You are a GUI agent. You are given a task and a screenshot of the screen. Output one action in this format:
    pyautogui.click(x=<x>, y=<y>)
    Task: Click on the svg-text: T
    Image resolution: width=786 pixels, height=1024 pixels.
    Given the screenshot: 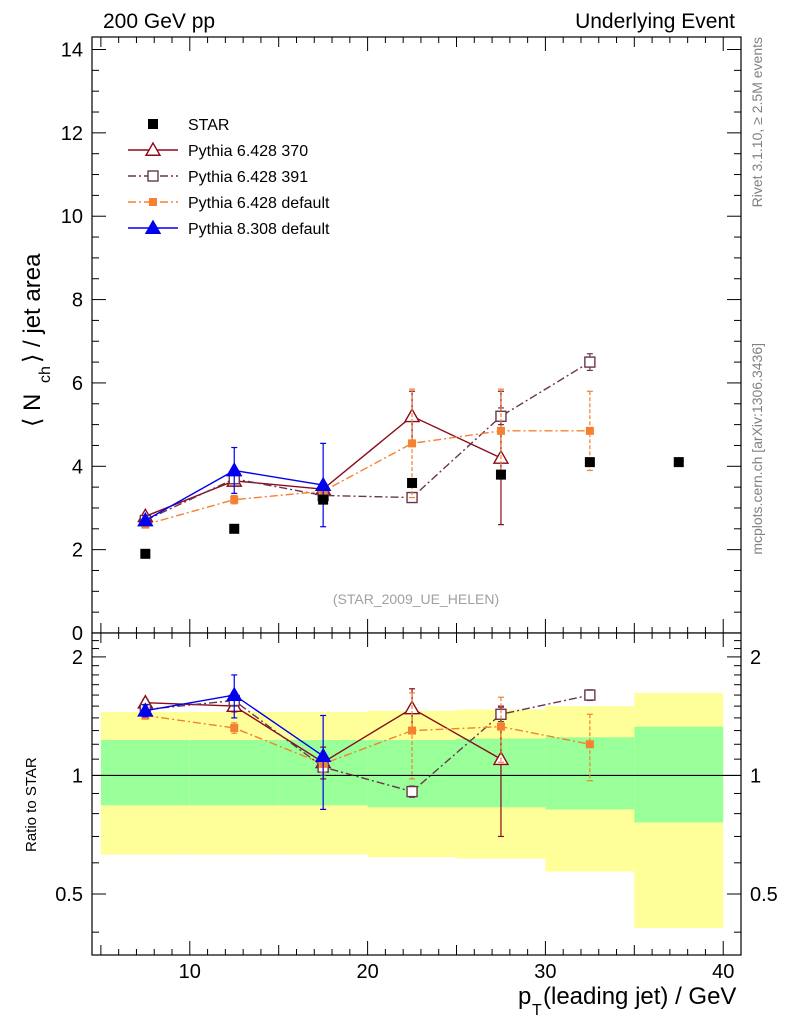 What is the action you would take?
    pyautogui.click(x=537, y=1010)
    